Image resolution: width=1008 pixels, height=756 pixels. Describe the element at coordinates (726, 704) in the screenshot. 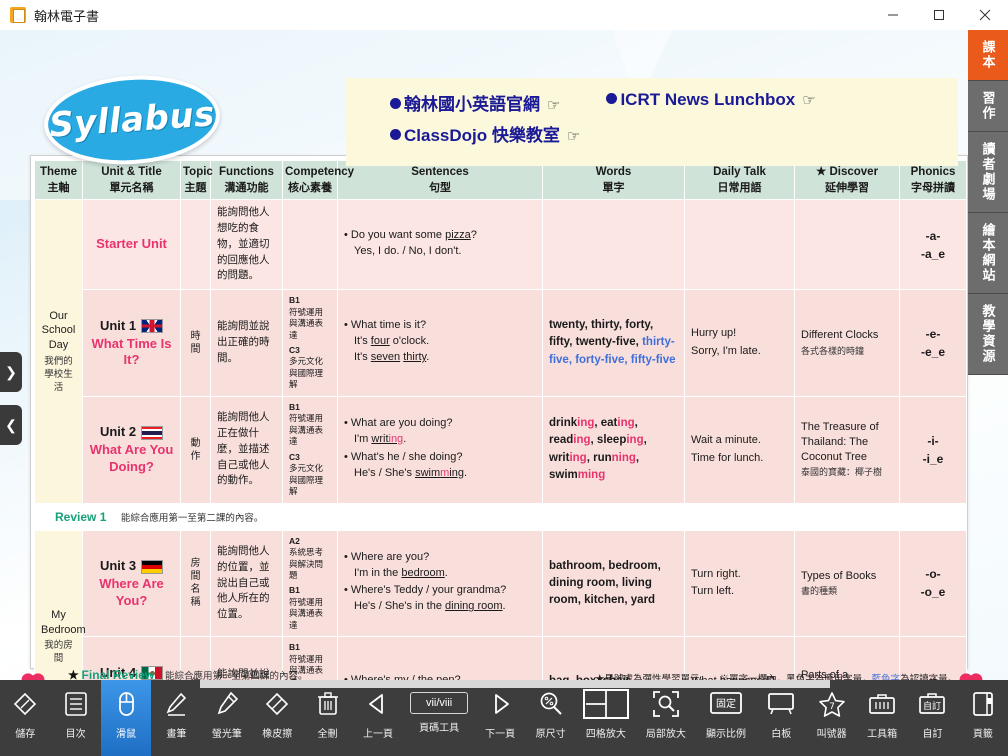

I see `display-ratio-icon: 固定` at that location.